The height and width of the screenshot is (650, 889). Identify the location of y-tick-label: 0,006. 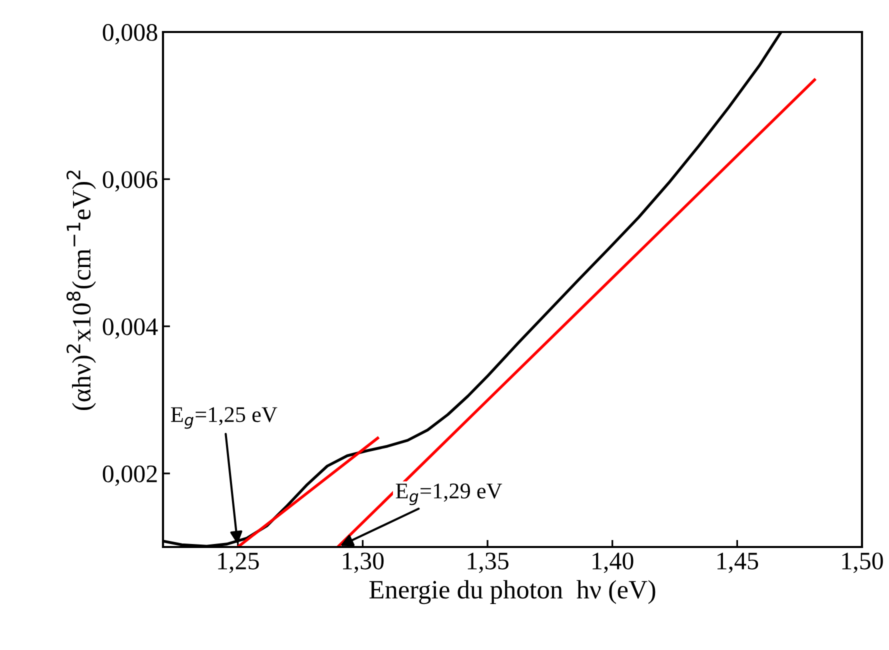
(130, 181).